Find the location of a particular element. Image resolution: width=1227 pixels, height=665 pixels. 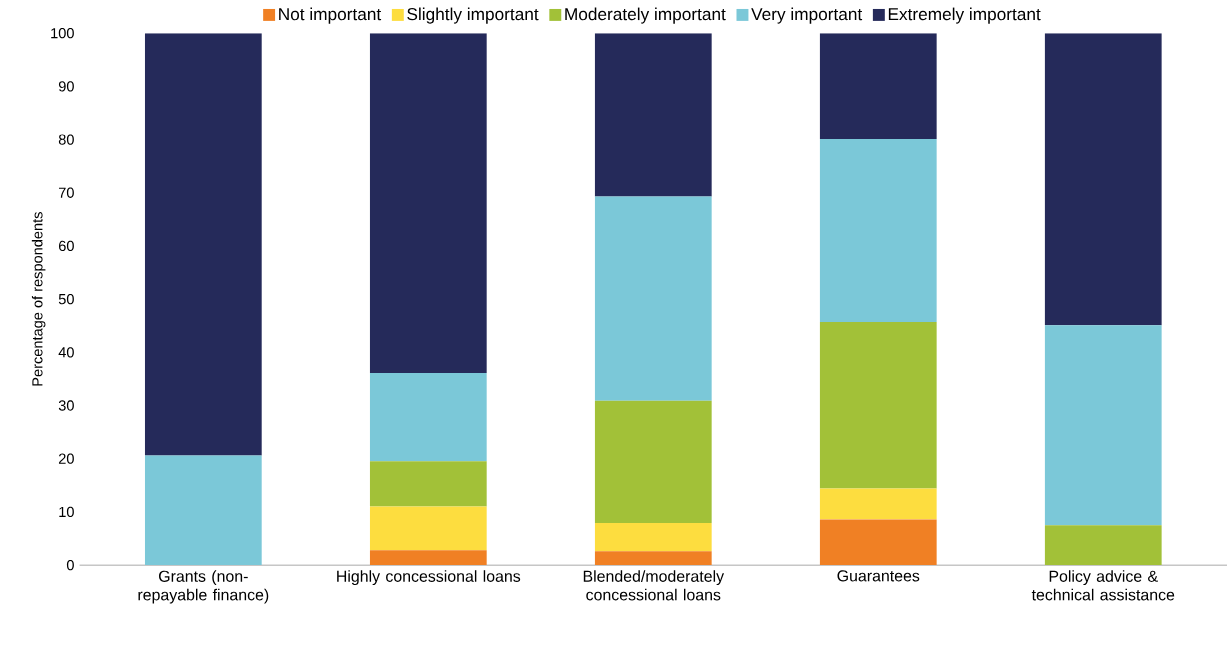

legend-label: Not important is located at coordinates (330, 15).